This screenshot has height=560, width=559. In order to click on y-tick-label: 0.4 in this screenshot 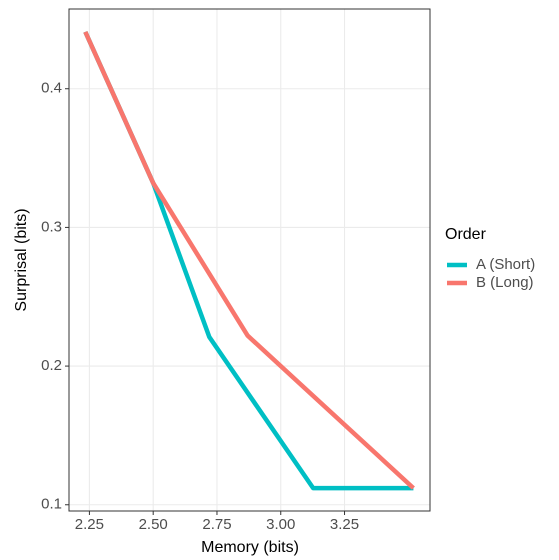, I will do `click(51, 88)`.